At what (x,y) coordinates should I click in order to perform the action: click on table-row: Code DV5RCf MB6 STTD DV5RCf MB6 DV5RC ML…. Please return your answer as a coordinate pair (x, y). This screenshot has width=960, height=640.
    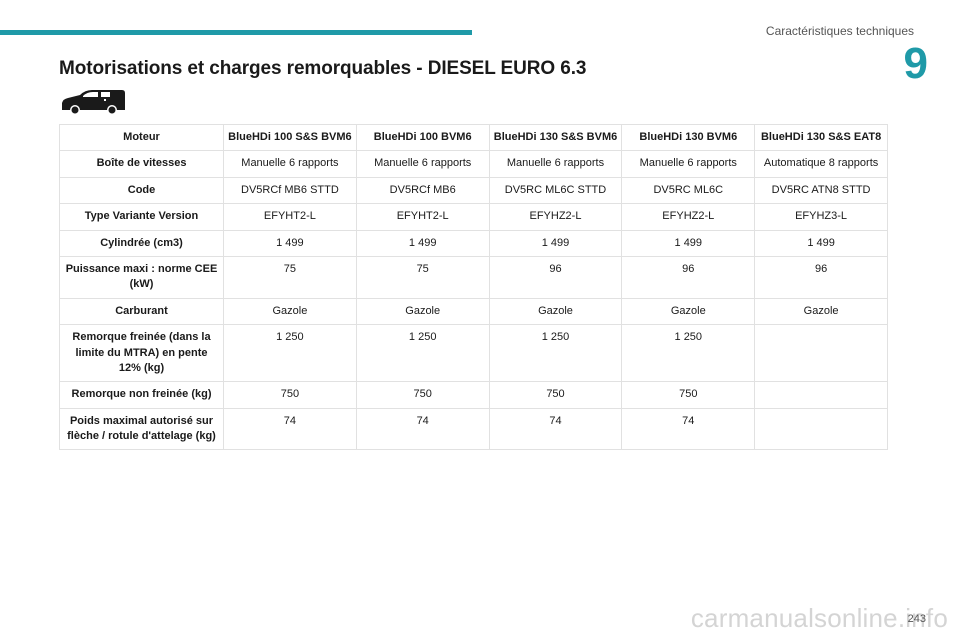
    Looking at the image, I should click on (473, 190).